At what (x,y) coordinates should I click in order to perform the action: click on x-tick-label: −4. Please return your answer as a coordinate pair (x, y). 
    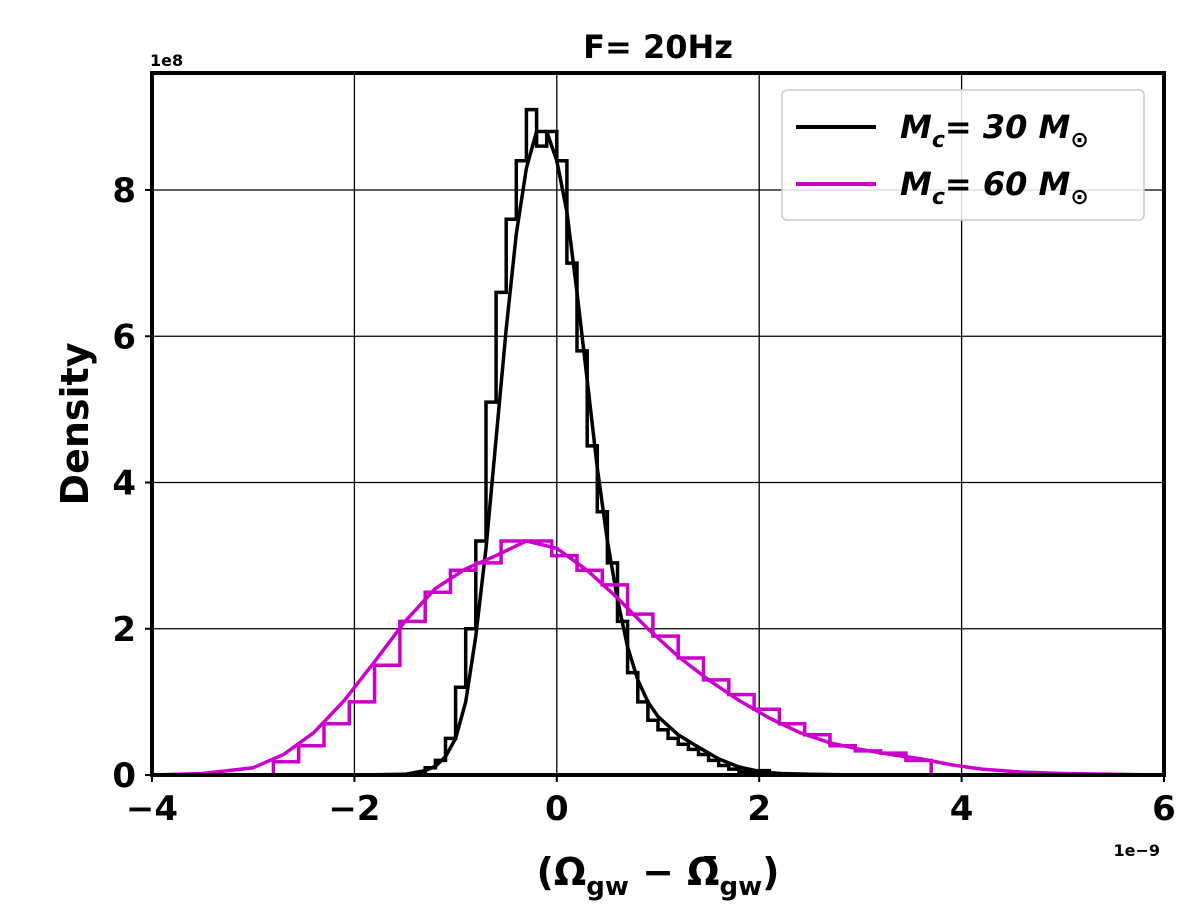
    Looking at the image, I should click on (152, 809).